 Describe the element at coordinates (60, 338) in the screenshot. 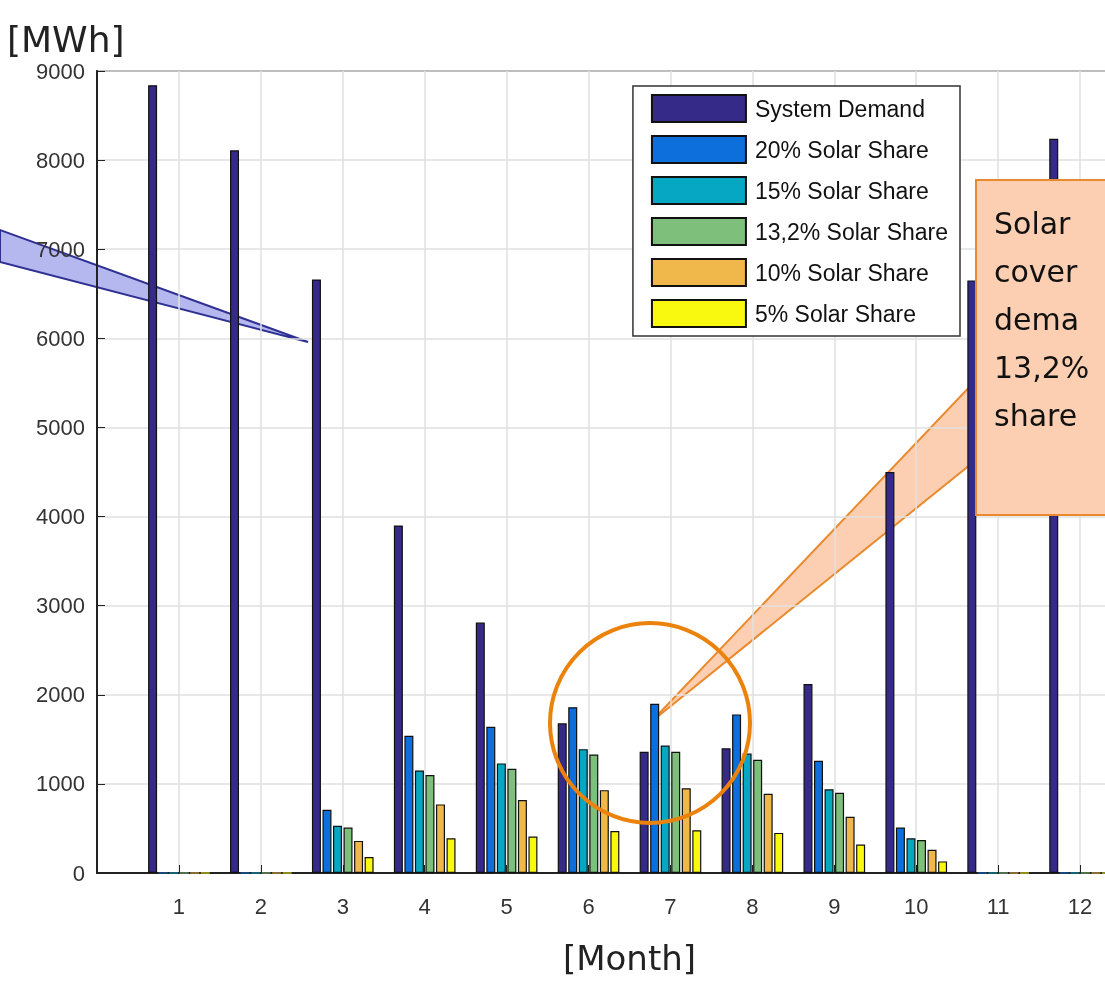

I see `y-tick-label: 6000` at that location.